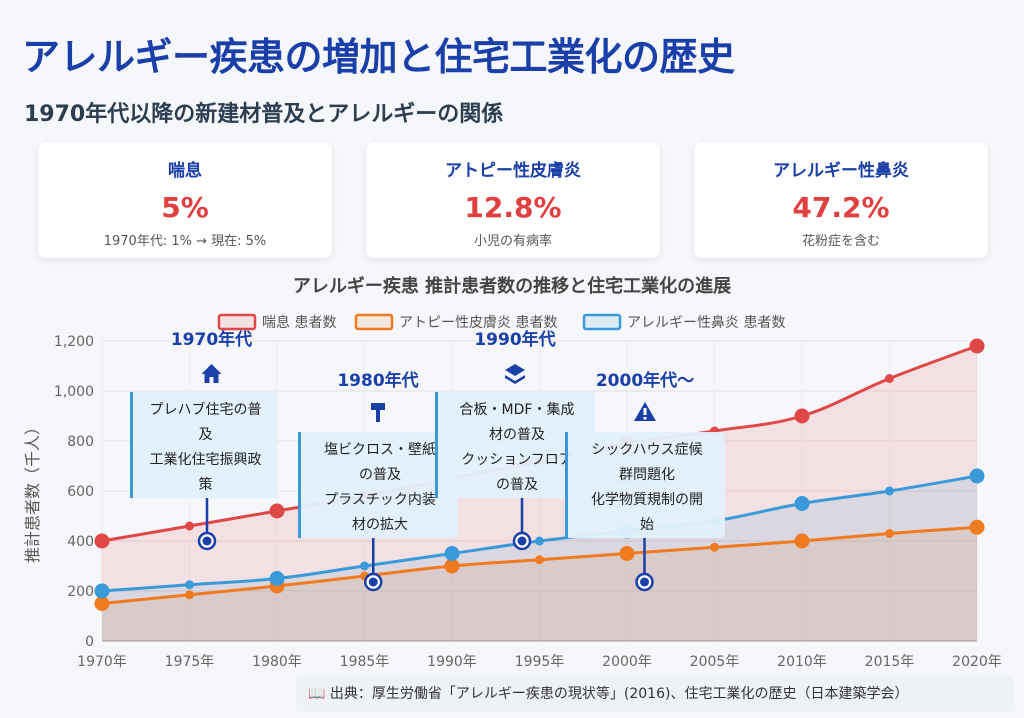 This screenshot has width=1024, height=718. What do you see at coordinates (513, 207) in the screenshot?
I see `stat-card-value: 12.8%` at bounding box center [513, 207].